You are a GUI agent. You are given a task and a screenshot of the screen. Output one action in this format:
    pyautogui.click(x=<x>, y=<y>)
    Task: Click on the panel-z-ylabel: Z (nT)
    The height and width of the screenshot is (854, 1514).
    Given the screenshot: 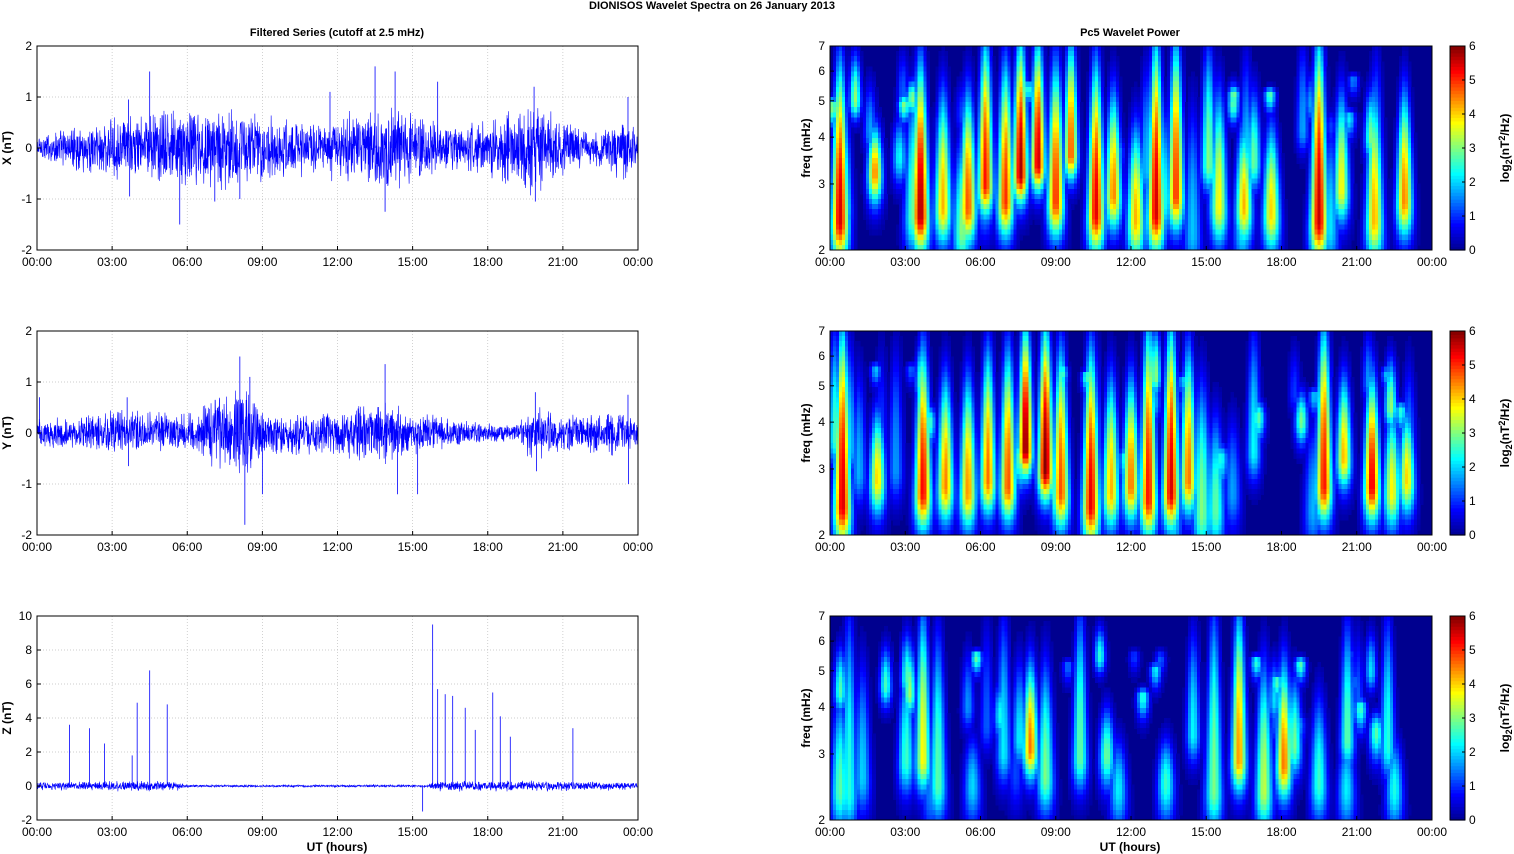 What is the action you would take?
    pyautogui.click(x=7, y=717)
    